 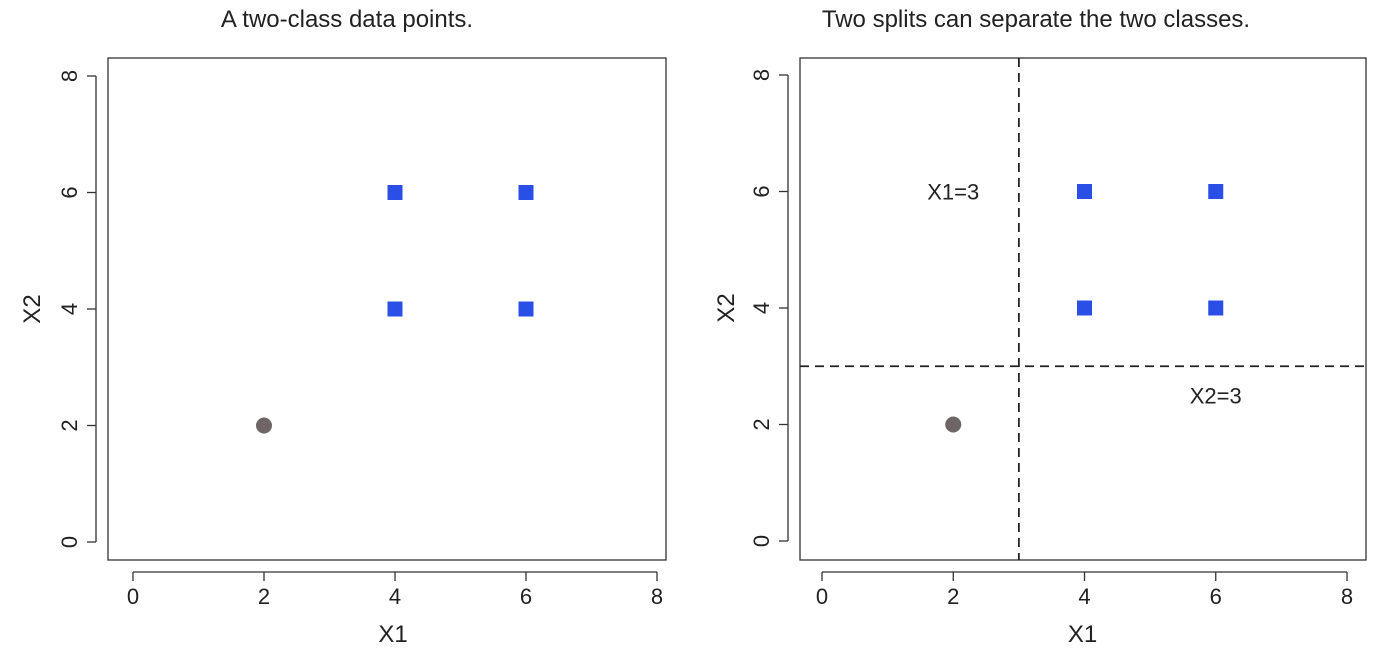 I want to click on split-annotation: X2=3, so click(x=1216, y=395).